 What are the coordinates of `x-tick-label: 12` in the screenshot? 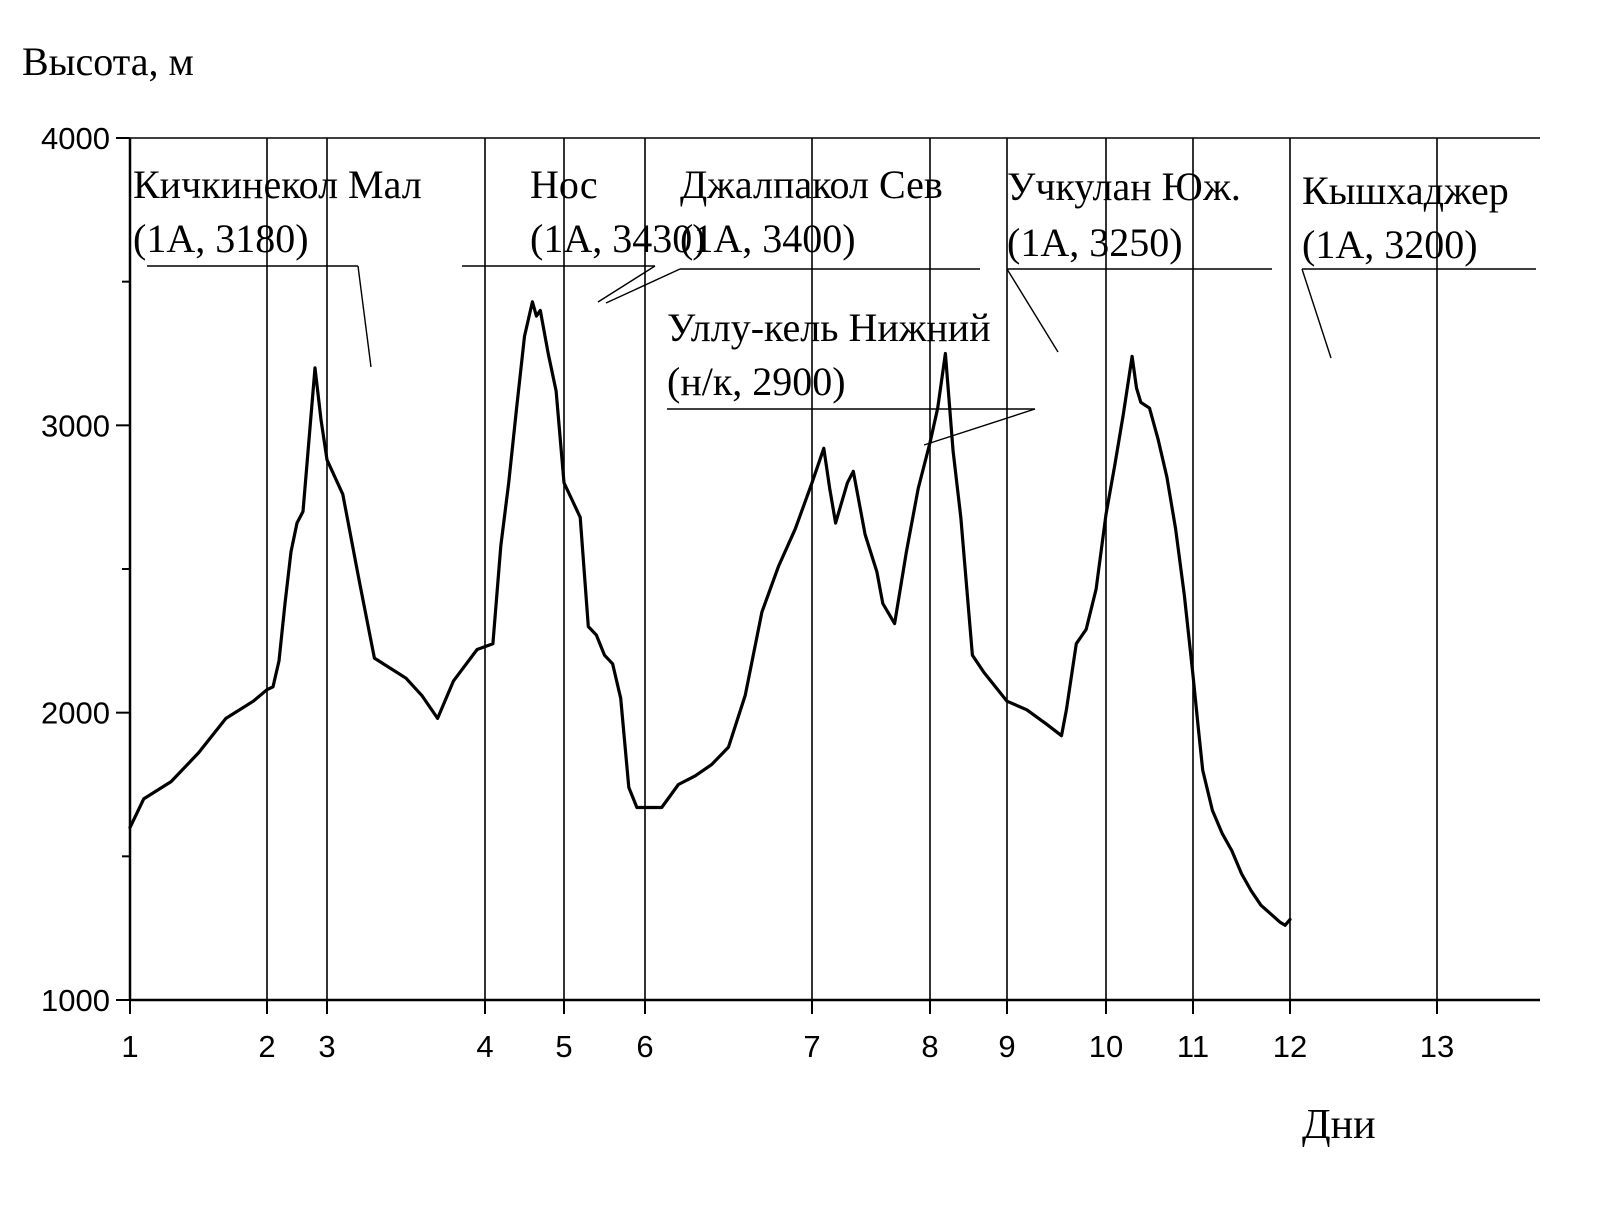 It's located at (1290, 1046).